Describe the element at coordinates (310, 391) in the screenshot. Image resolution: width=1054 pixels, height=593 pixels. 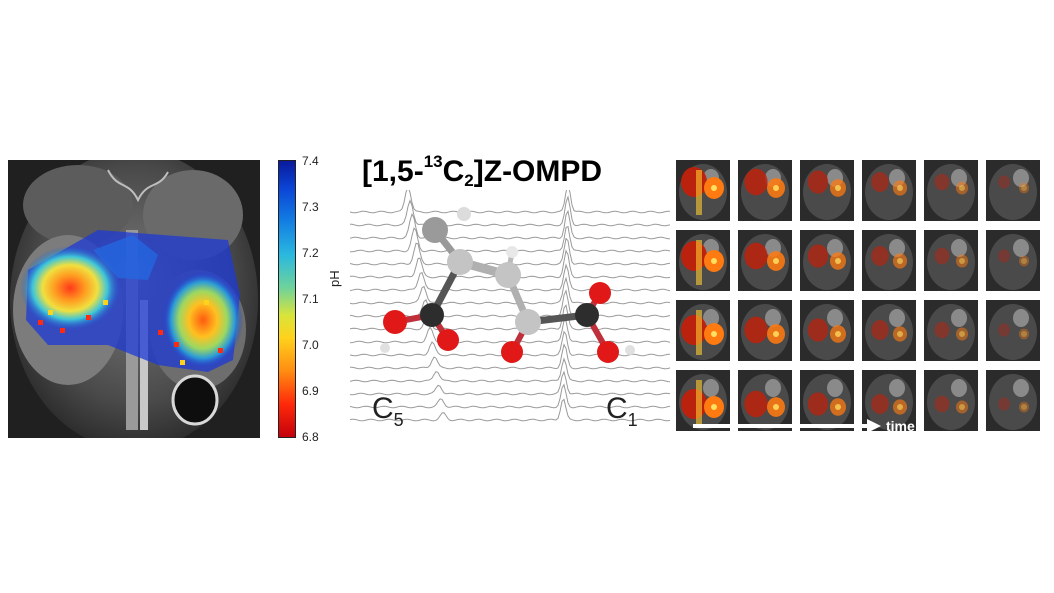
I see `colorbar-tick: 6.9` at that location.